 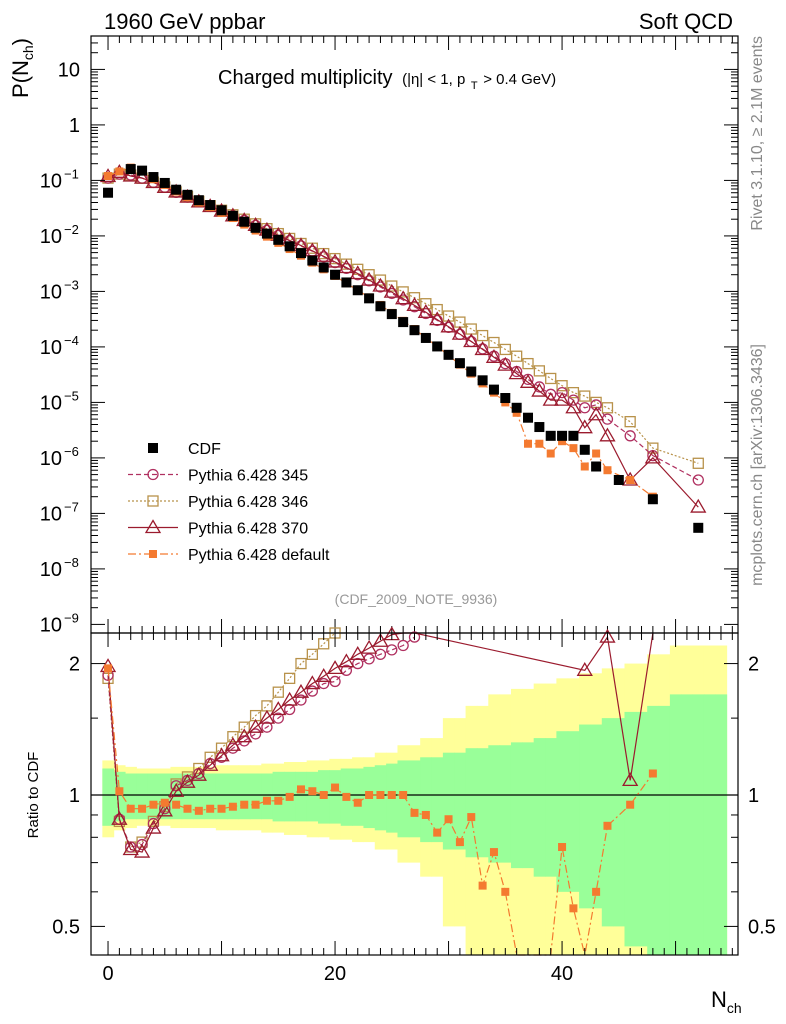 What do you see at coordinates (686, 21) in the screenshot?
I see `group-label: Soft QCD` at bounding box center [686, 21].